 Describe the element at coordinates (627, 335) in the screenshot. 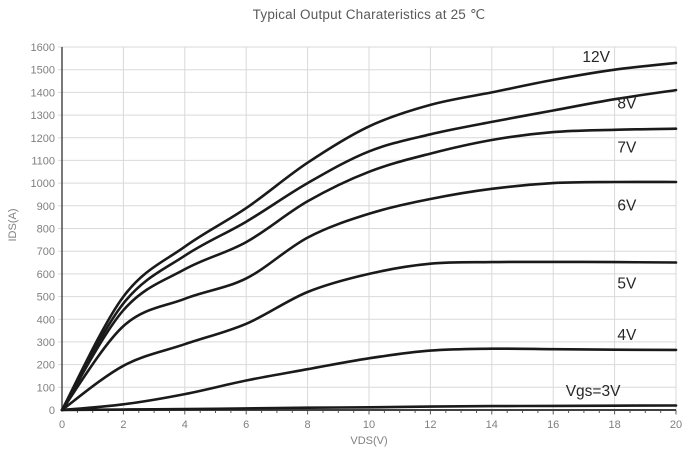

I see `series-label-vgs-4v: 4V` at that location.